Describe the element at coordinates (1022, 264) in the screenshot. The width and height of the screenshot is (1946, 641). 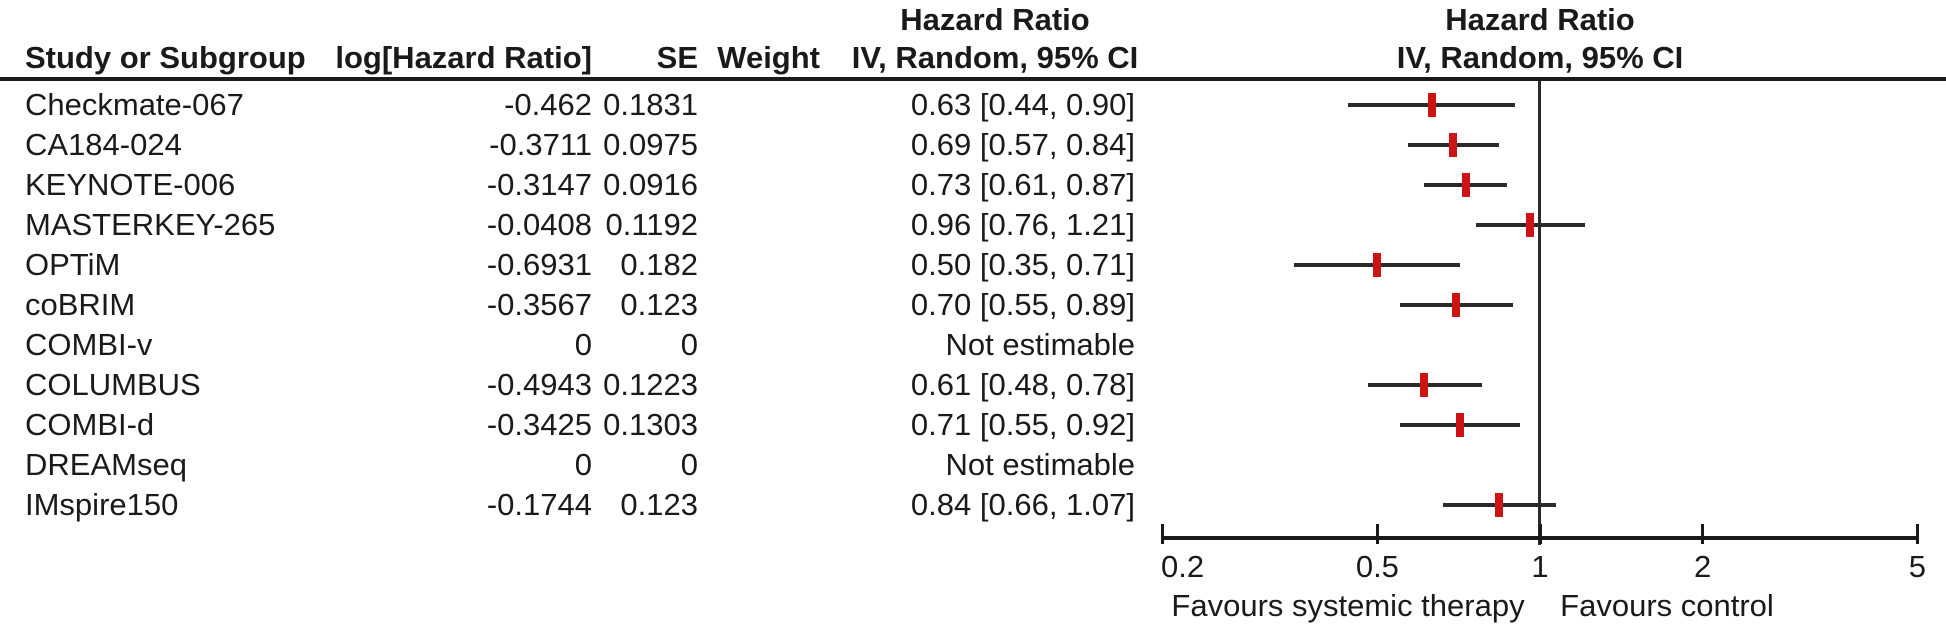
I see `ci-text-cell: 0.50 [0.35, 0.71]` at that location.